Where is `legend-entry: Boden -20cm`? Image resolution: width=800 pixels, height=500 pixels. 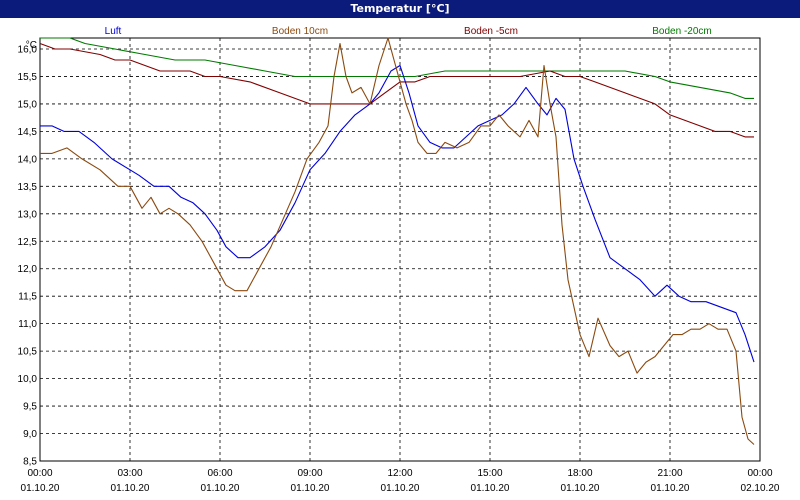
legend-entry: Boden -20cm is located at coordinates (681, 31).